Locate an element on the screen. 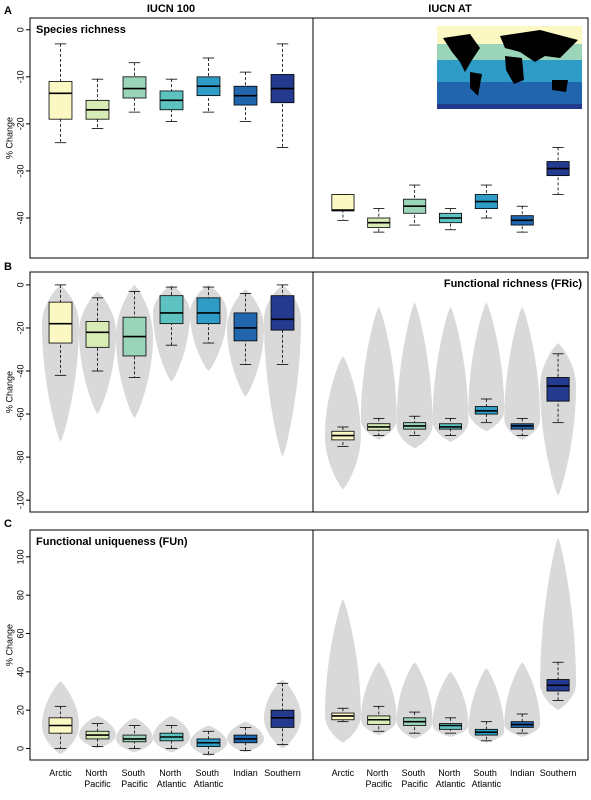  y-tick-label: 20 is located at coordinates (20, 710).